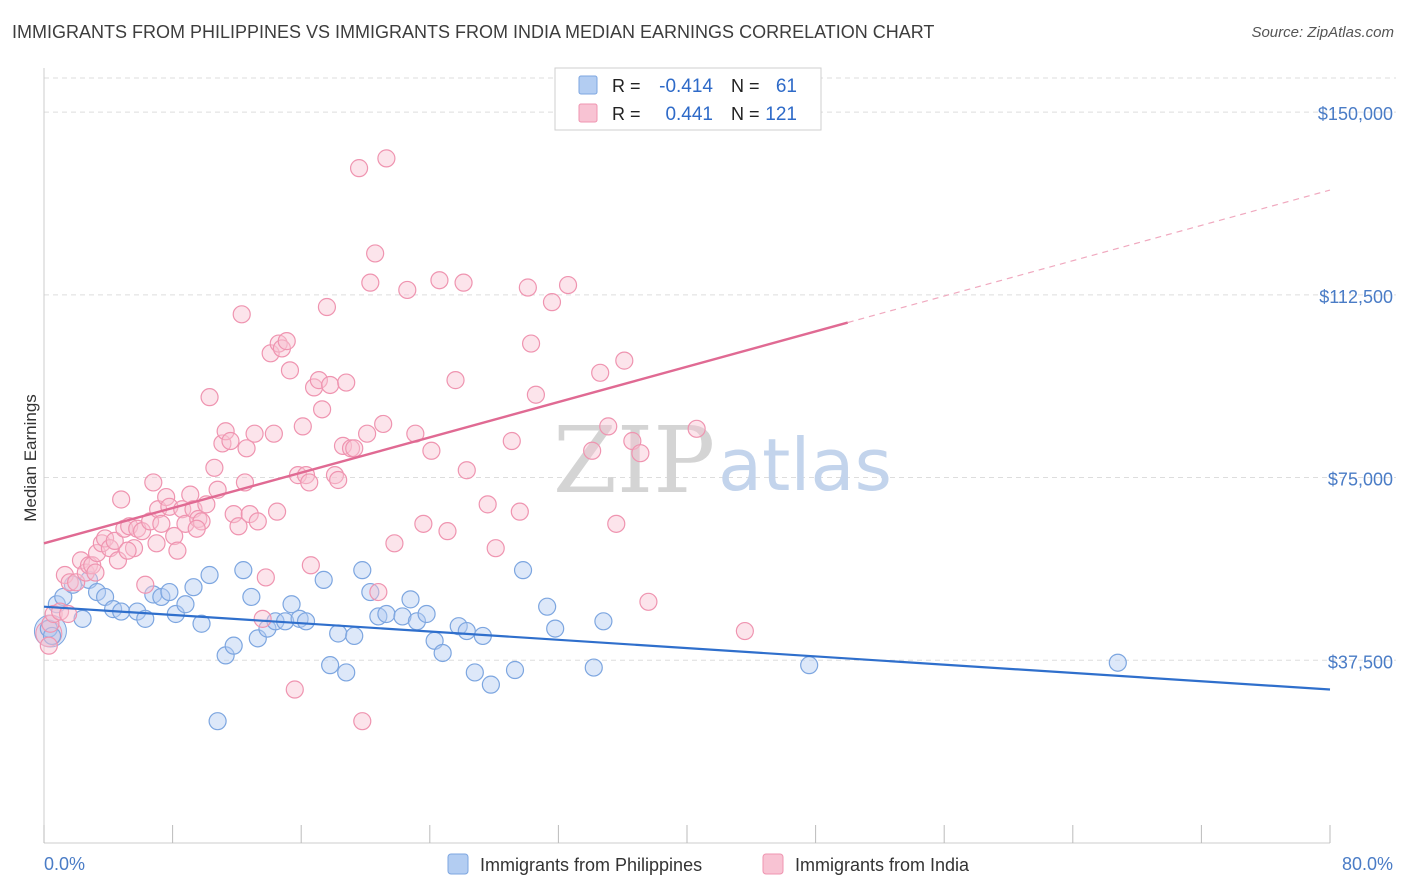 The width and height of the screenshot is (1406, 892). I want to click on stats-swatch-india, so click(588, 113).